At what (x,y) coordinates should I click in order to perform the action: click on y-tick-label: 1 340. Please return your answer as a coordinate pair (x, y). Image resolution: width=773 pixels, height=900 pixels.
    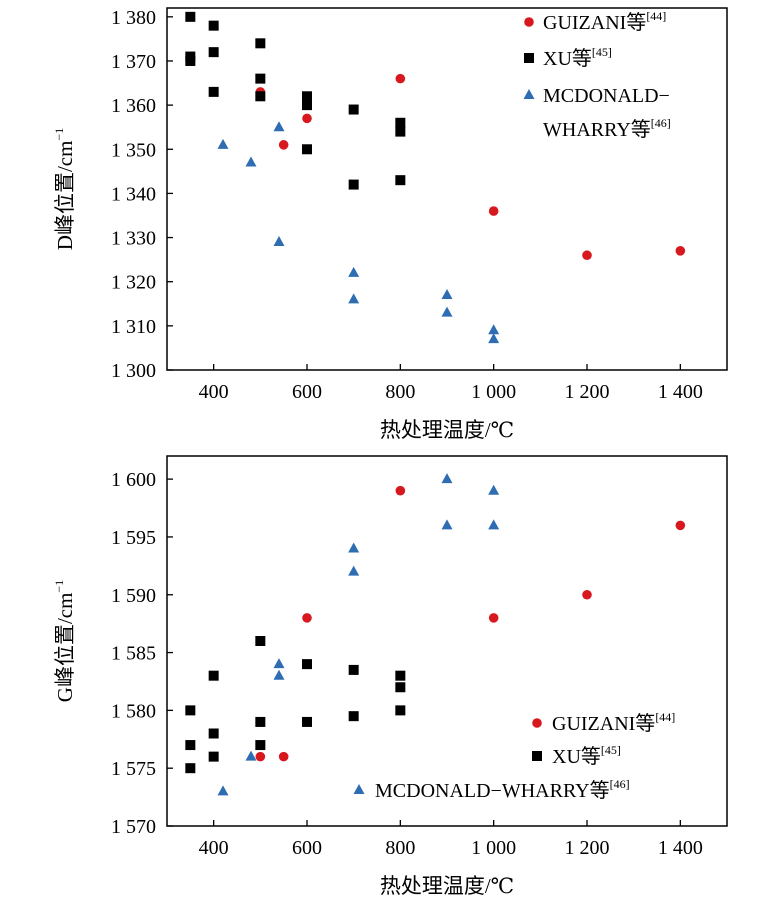
    Looking at the image, I should click on (133, 194).